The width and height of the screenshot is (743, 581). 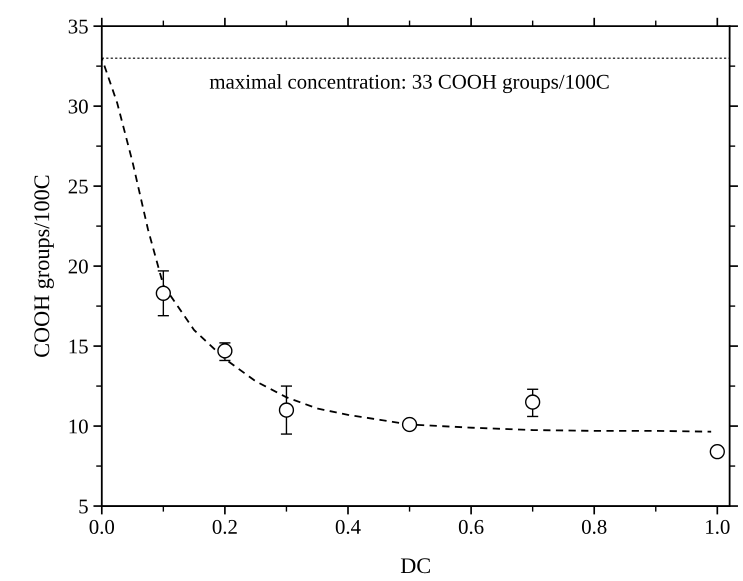 What do you see at coordinates (78, 187) in the screenshot?
I see `y-tick-label: 25` at bounding box center [78, 187].